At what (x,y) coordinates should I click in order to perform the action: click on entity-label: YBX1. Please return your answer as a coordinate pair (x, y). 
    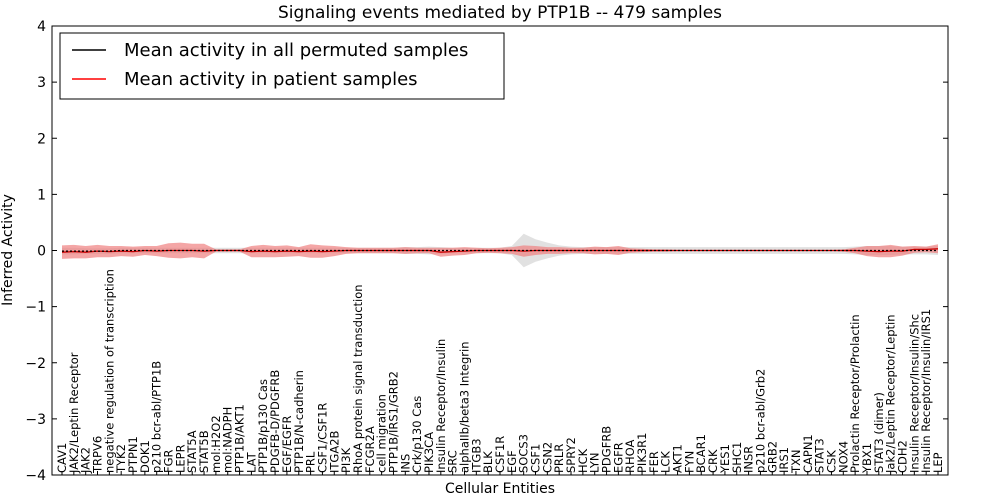
    Looking at the image, I should click on (867, 458).